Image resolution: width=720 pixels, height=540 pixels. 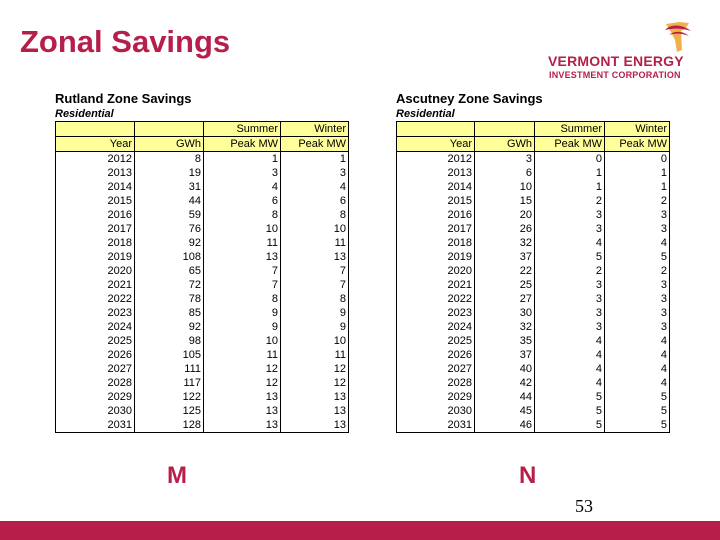 What do you see at coordinates (569, 158) in the screenshot?
I see `table-cell: 0` at bounding box center [569, 158].